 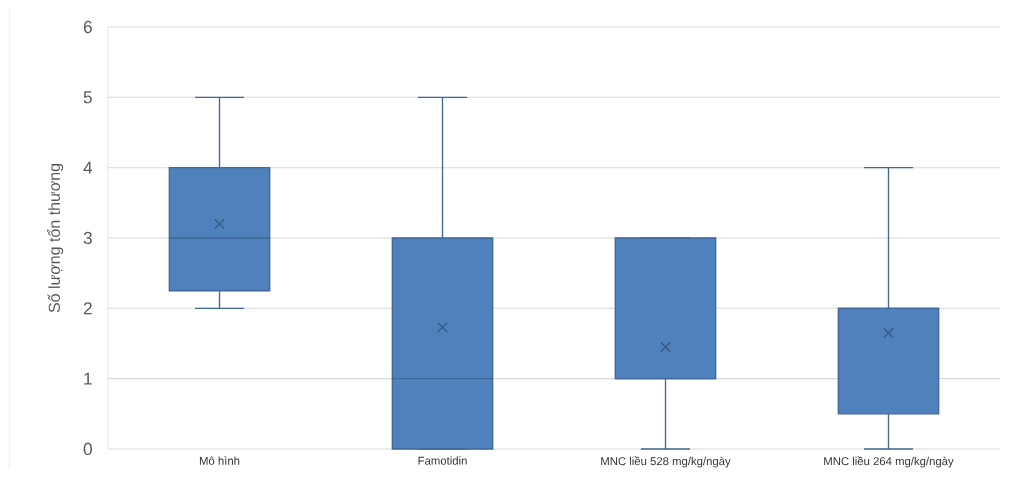 What do you see at coordinates (55, 238) in the screenshot?
I see `y-axis-title: Số lượng tổn thương` at bounding box center [55, 238].